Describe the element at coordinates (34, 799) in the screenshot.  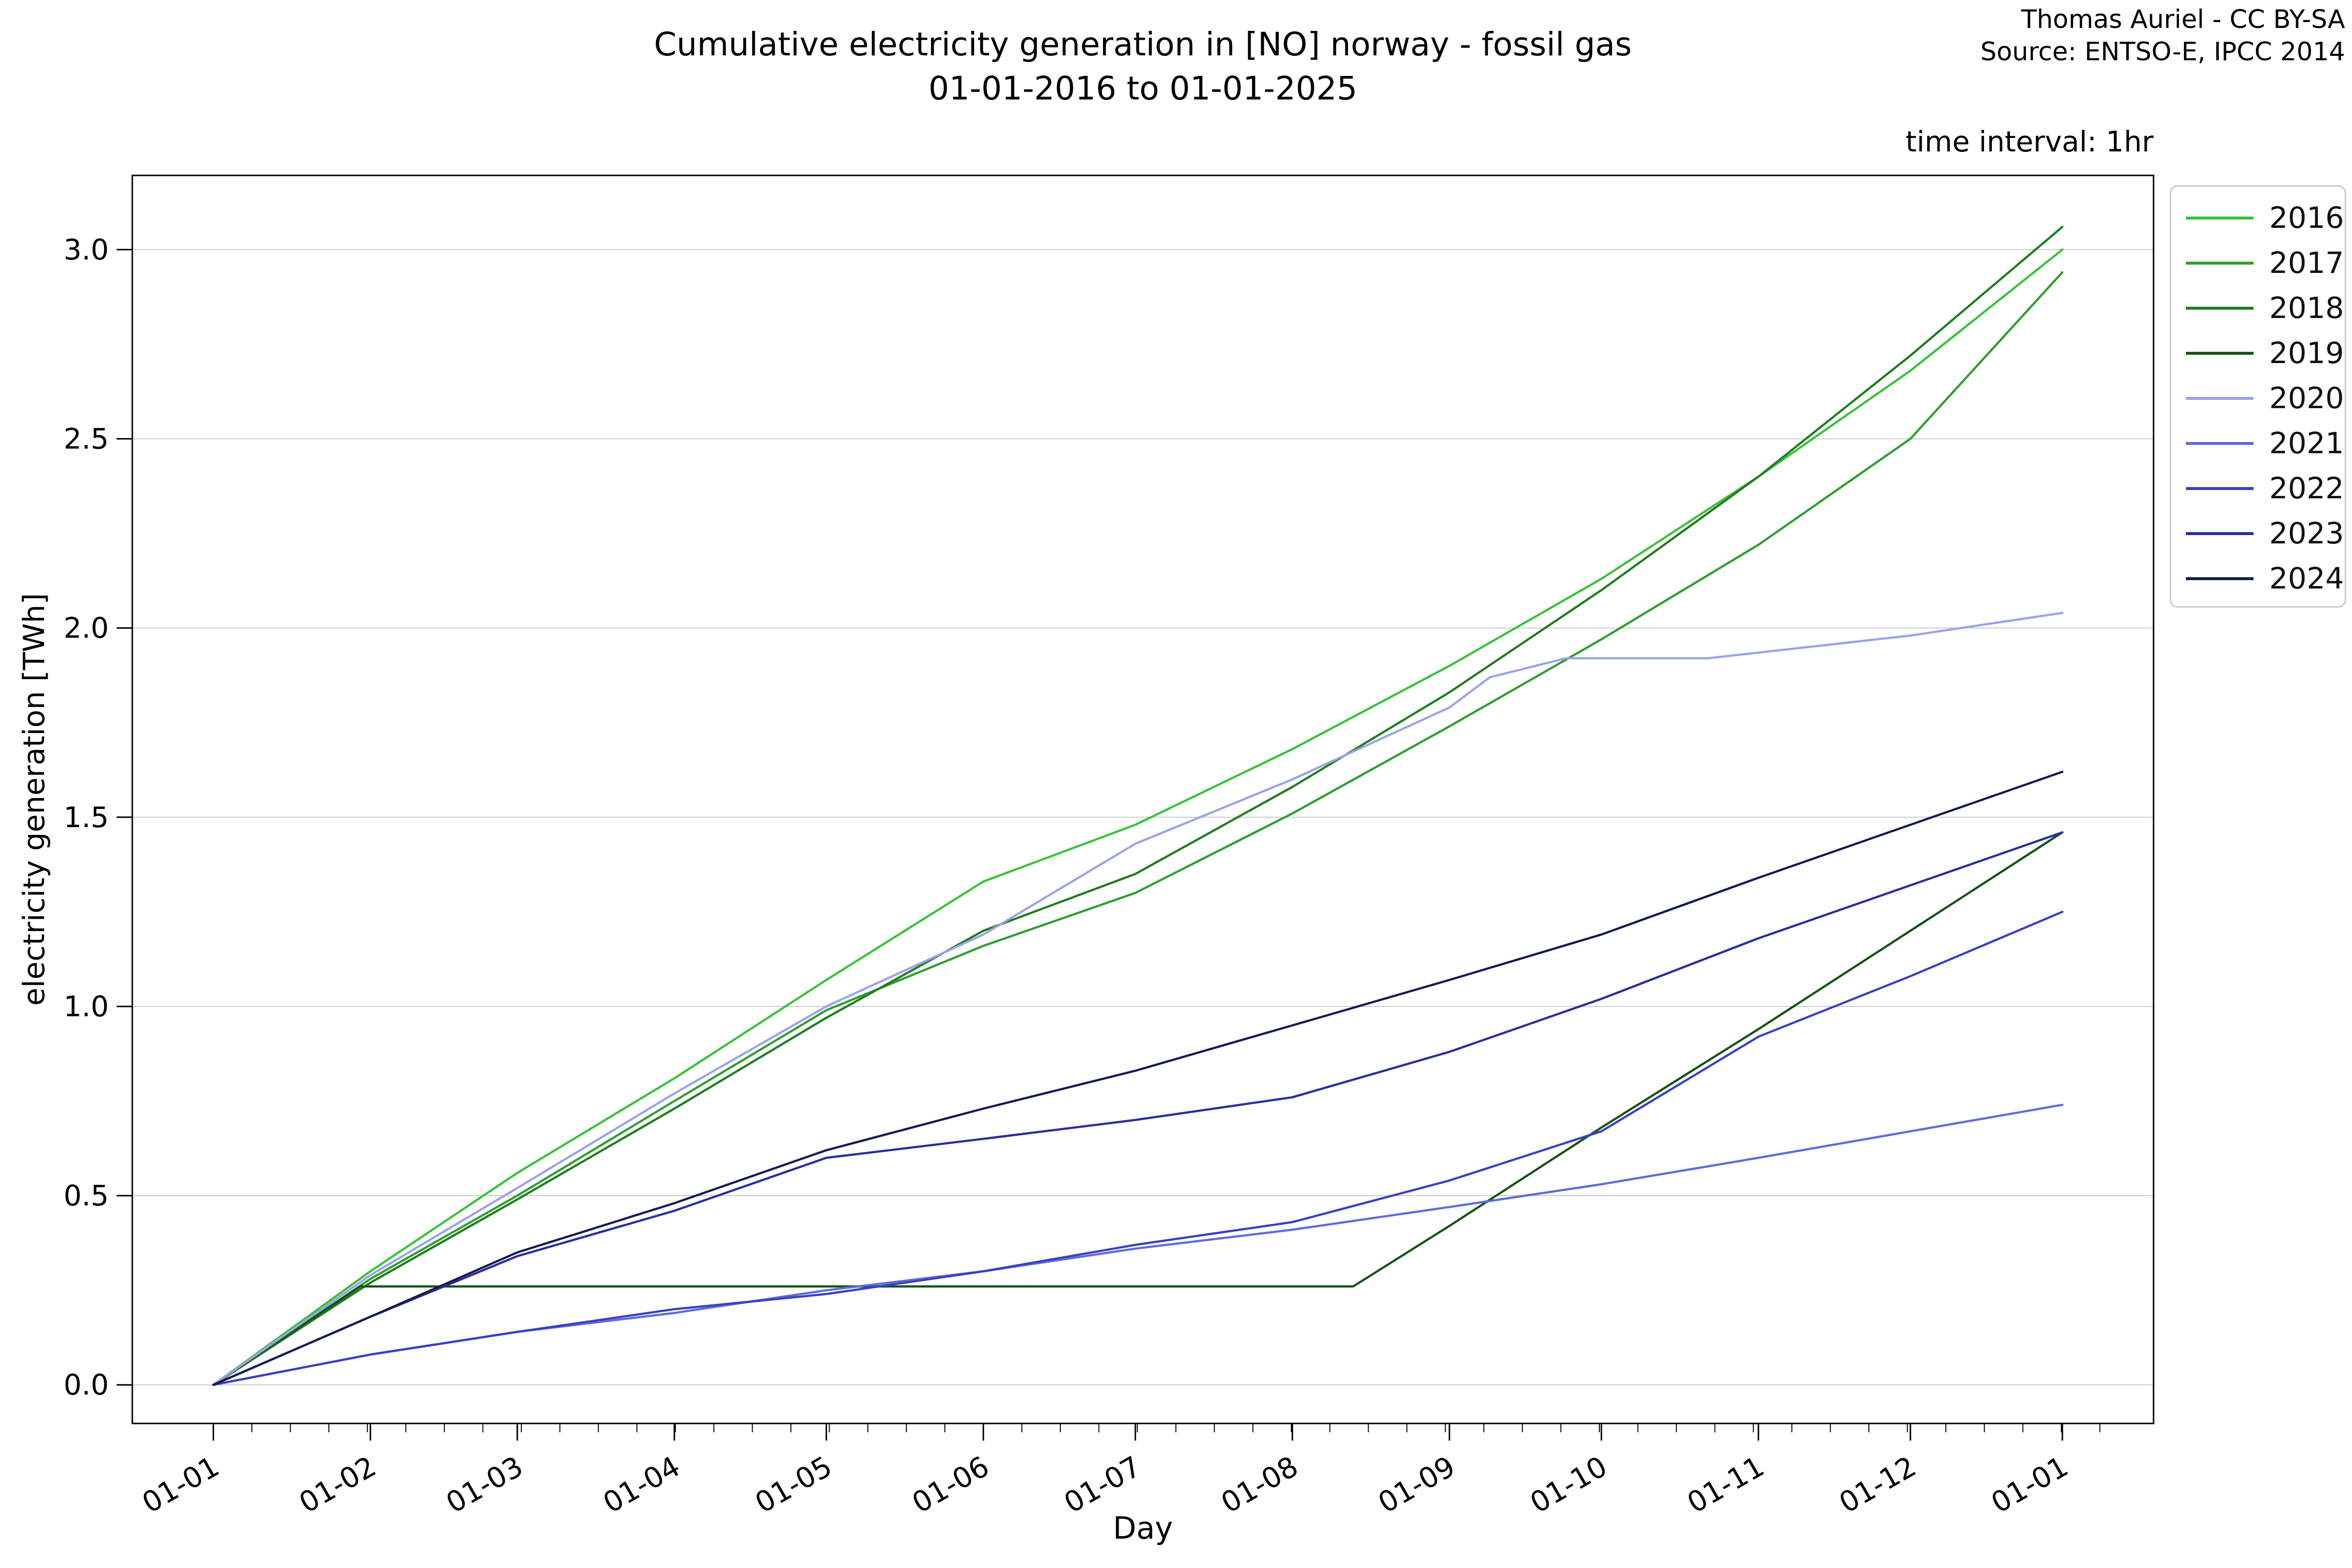
I see `y-axis-label: electricity generation [TWh]` at that location.